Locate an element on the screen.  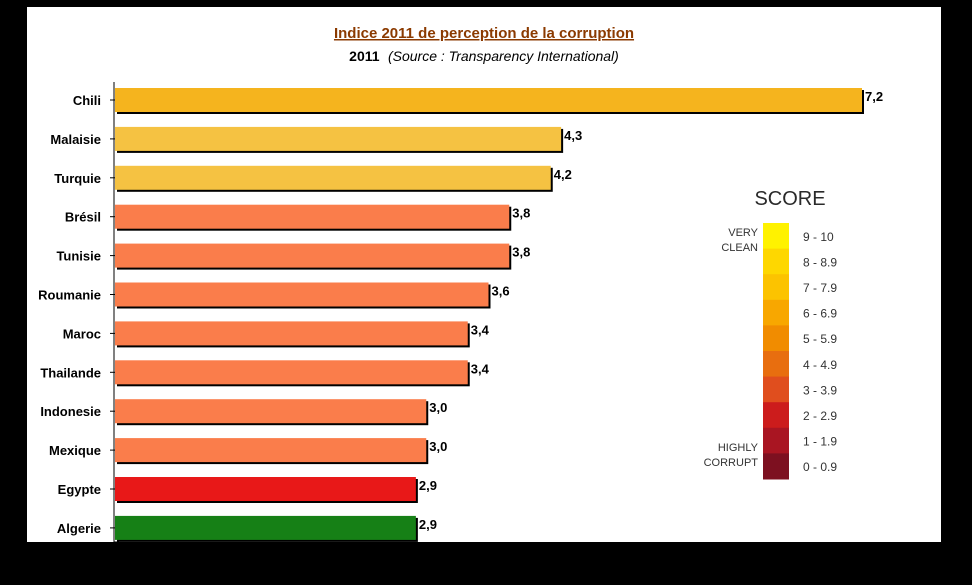
legend-top-label-line1: VERY is located at coordinates (743, 233).